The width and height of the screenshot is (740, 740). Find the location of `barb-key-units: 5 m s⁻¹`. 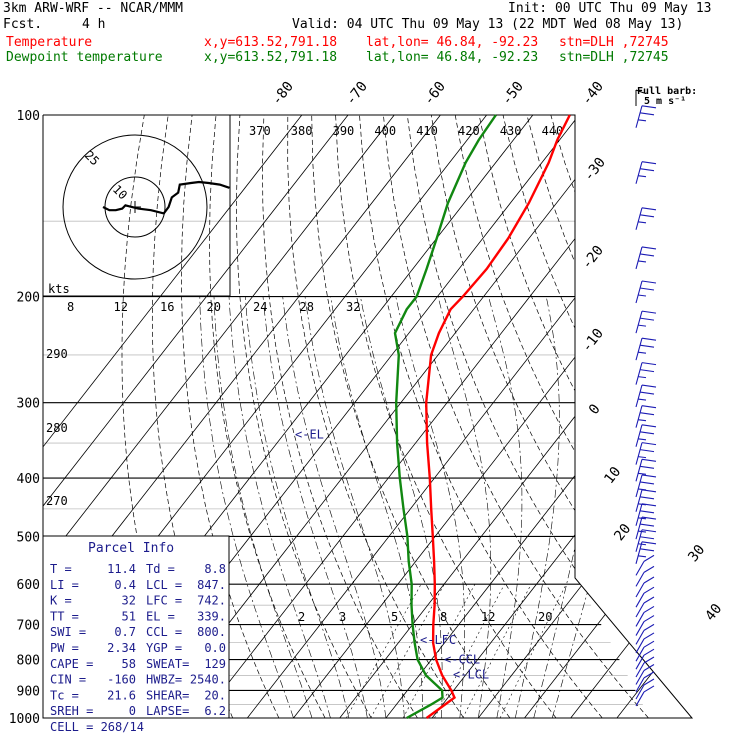

barb-key-units: 5 m s⁻¹ is located at coordinates (665, 101).